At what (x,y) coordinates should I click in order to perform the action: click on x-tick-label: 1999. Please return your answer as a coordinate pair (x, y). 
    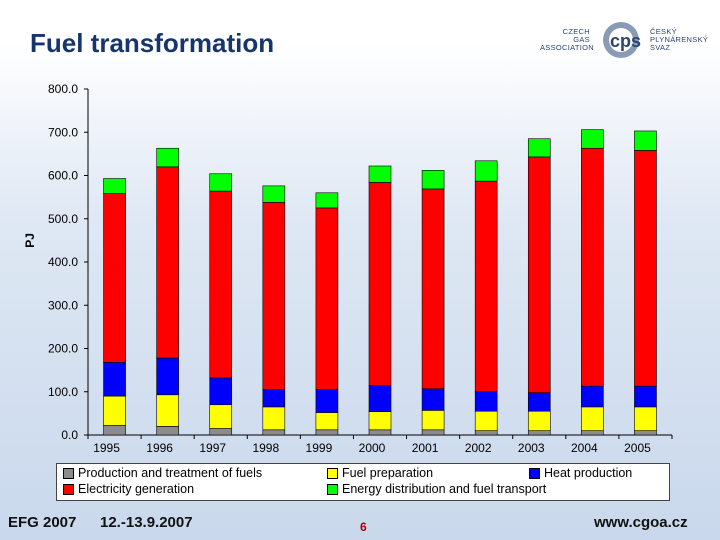
    Looking at the image, I should click on (319, 448).